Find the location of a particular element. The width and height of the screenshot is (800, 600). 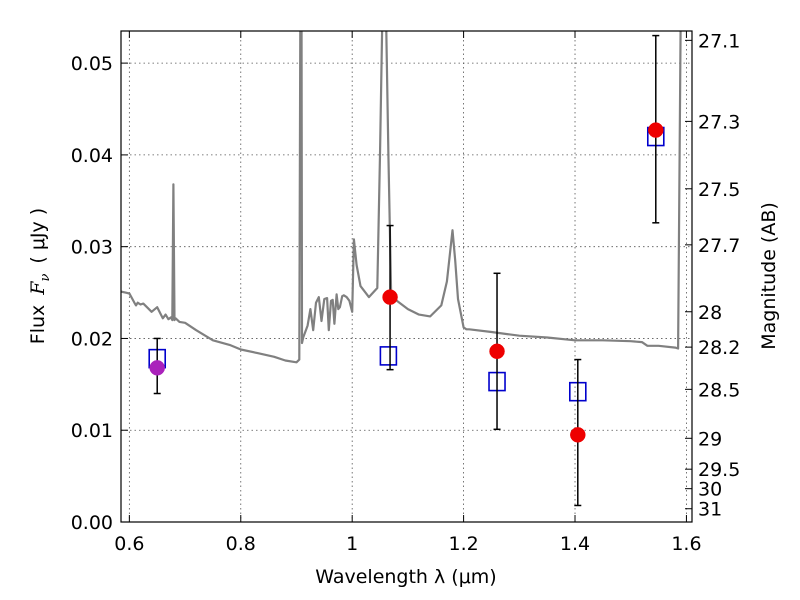

y-tick-label: 0.03 is located at coordinates (92, 248).